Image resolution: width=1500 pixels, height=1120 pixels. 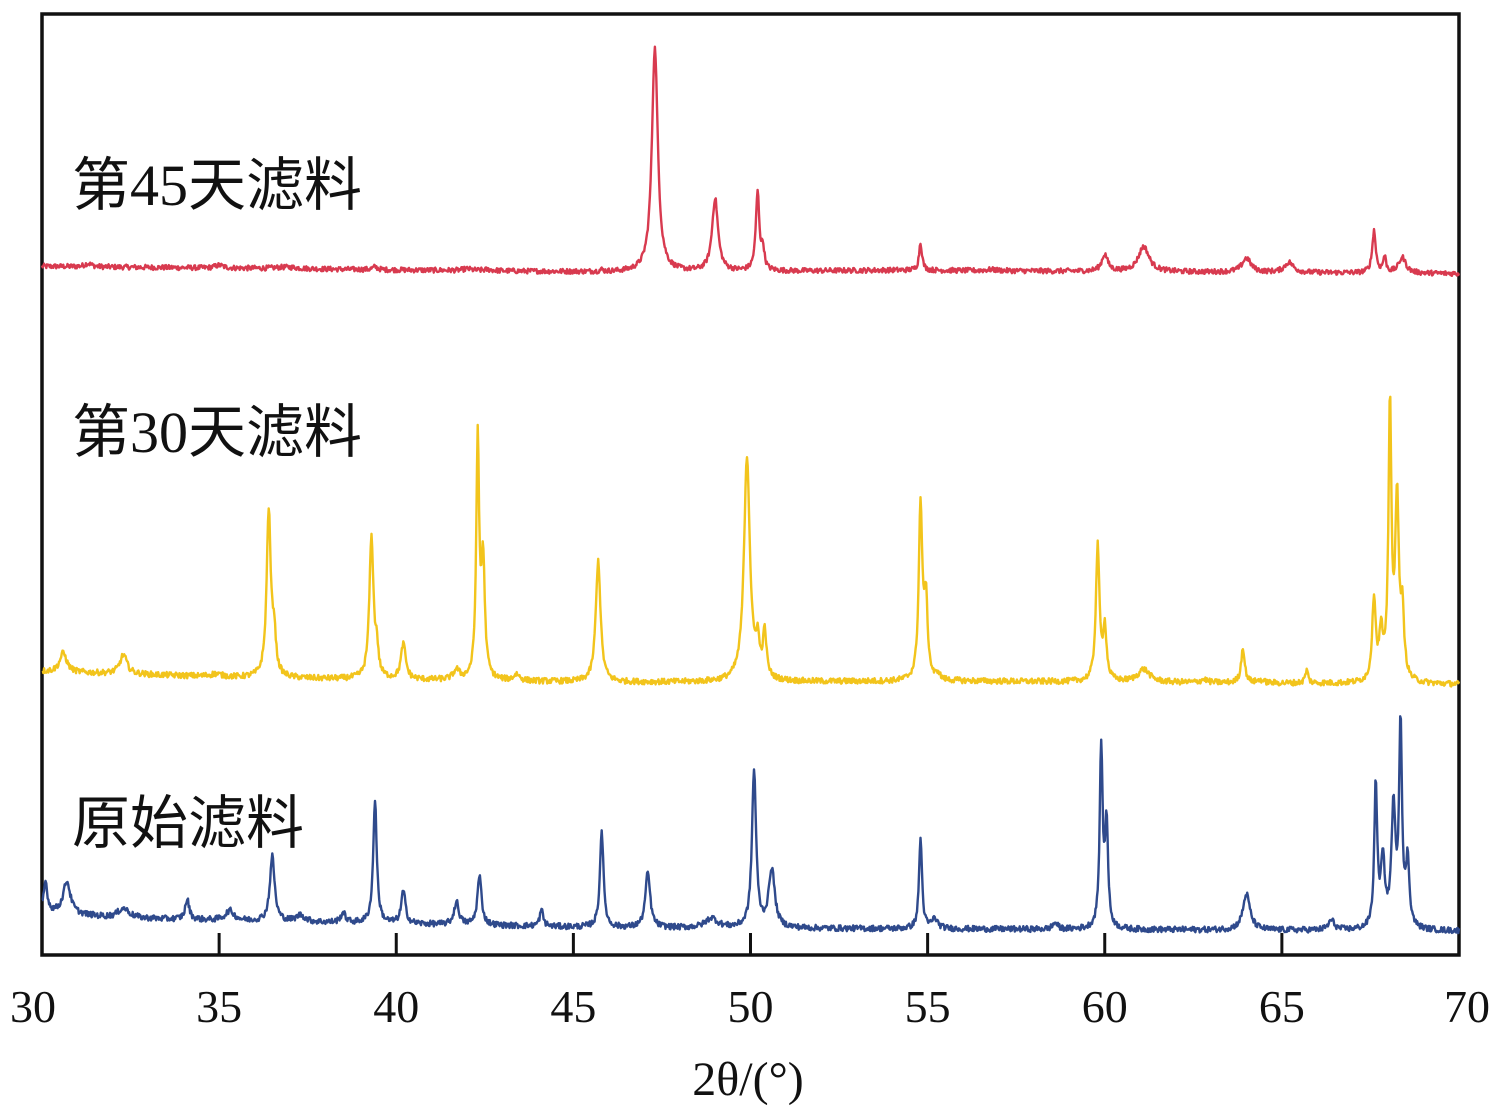 I want to click on x-tick-label: 55, so click(x=928, y=1006).